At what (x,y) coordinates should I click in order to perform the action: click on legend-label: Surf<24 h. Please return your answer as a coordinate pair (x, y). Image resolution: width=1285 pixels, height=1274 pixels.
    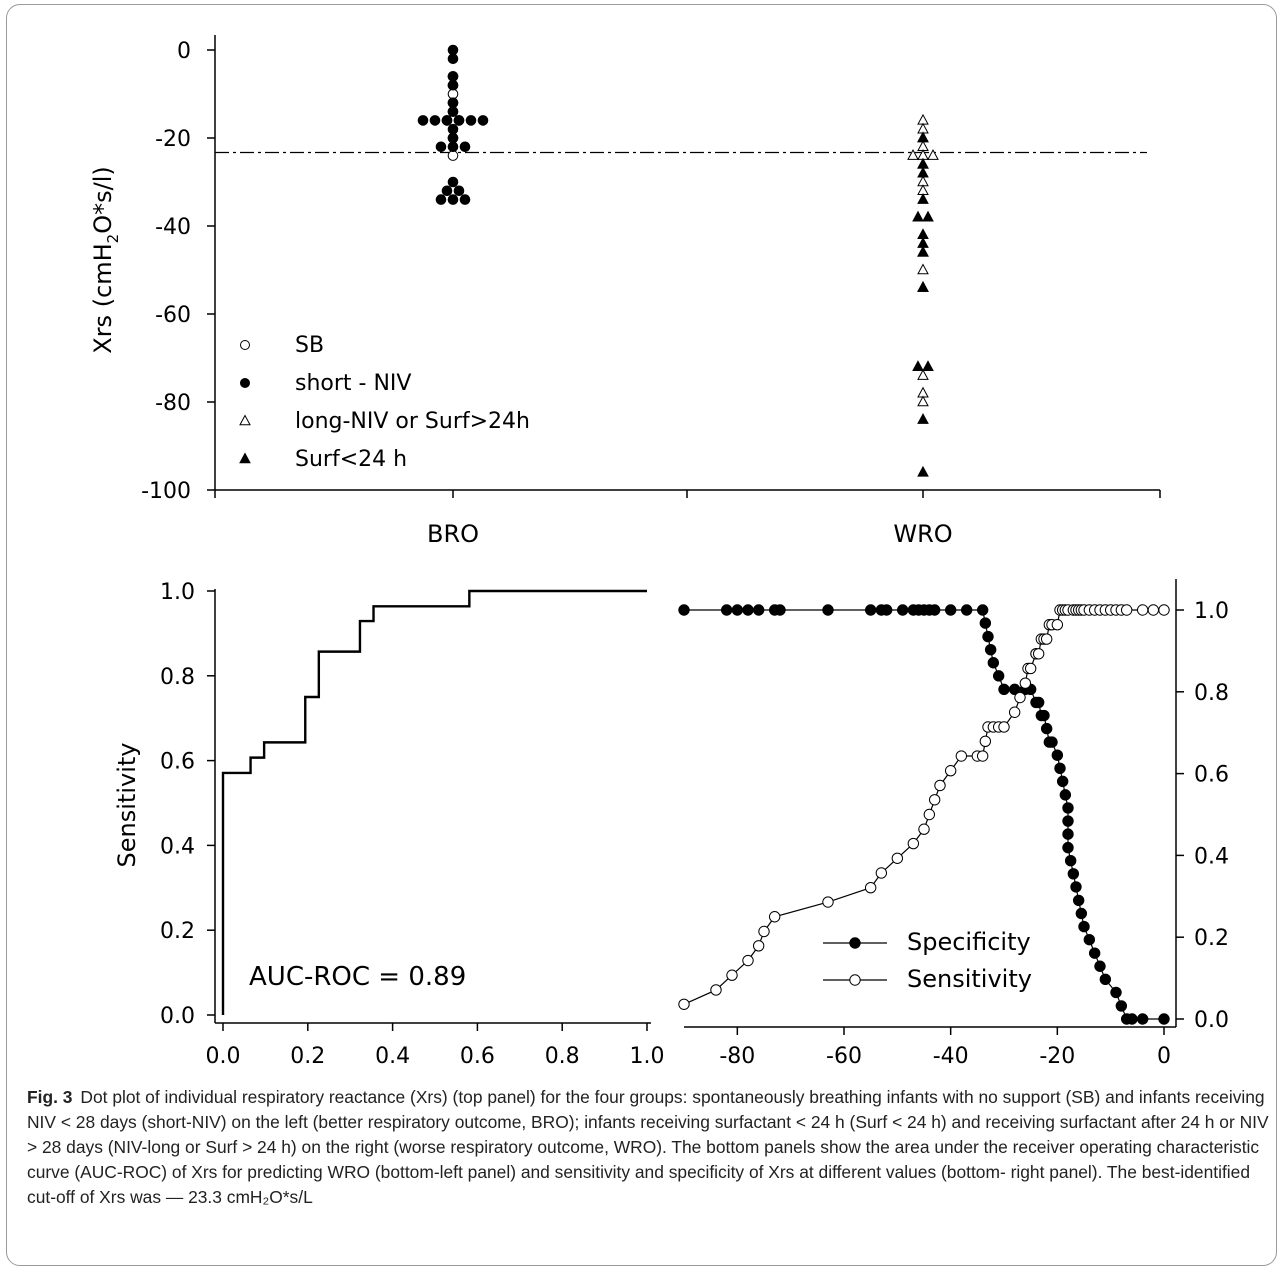
    Looking at the image, I should click on (351, 459).